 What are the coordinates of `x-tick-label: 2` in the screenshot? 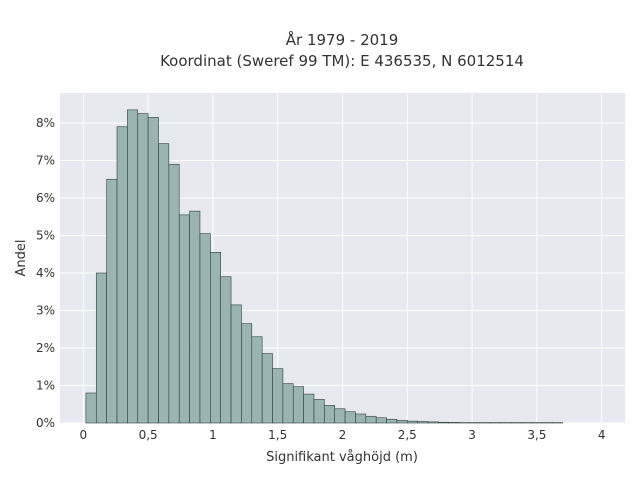 It's located at (343, 435).